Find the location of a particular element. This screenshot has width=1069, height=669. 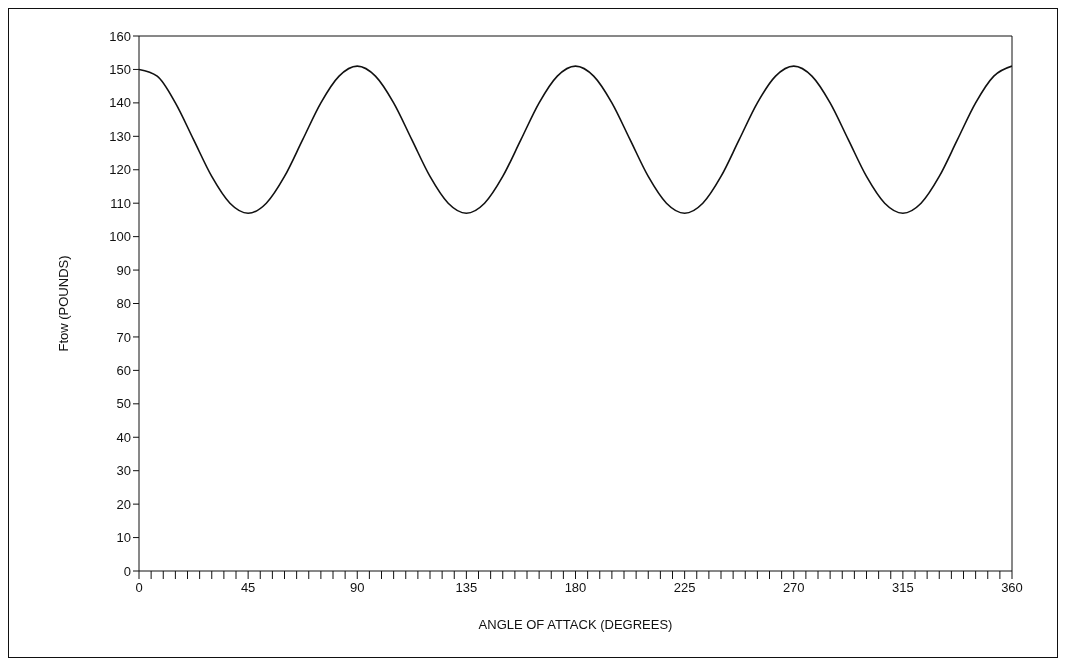

x-axis-title: ANGLE OF ATTACK (DEGREES) is located at coordinates (575, 624).